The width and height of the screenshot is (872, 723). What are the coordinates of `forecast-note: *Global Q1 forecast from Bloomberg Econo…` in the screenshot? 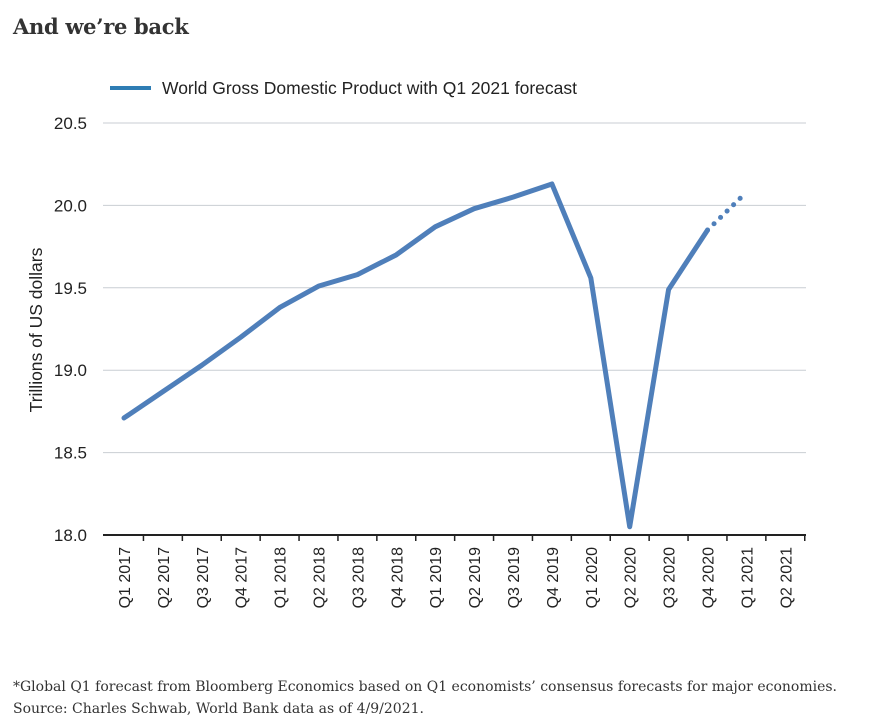 It's located at (425, 687).